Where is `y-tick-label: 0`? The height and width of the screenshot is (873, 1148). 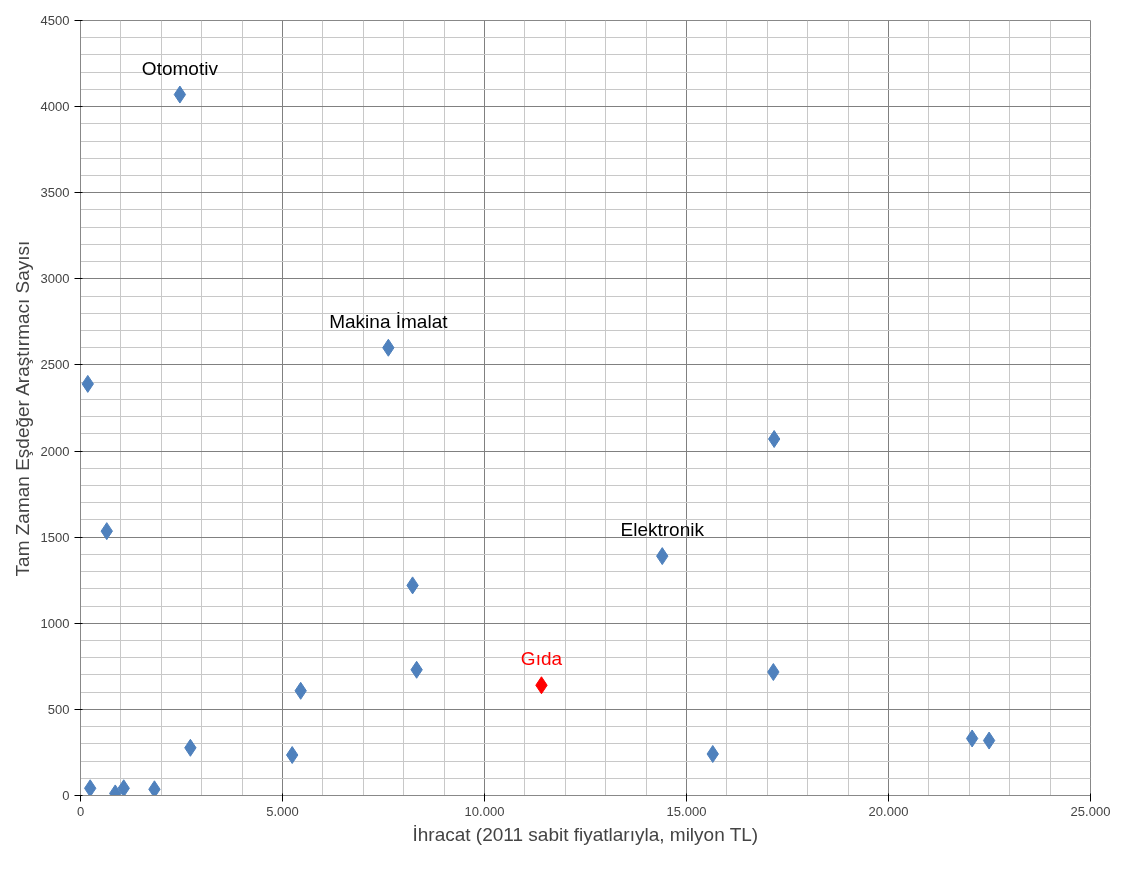
y-tick-label: 0 is located at coordinates (66, 795).